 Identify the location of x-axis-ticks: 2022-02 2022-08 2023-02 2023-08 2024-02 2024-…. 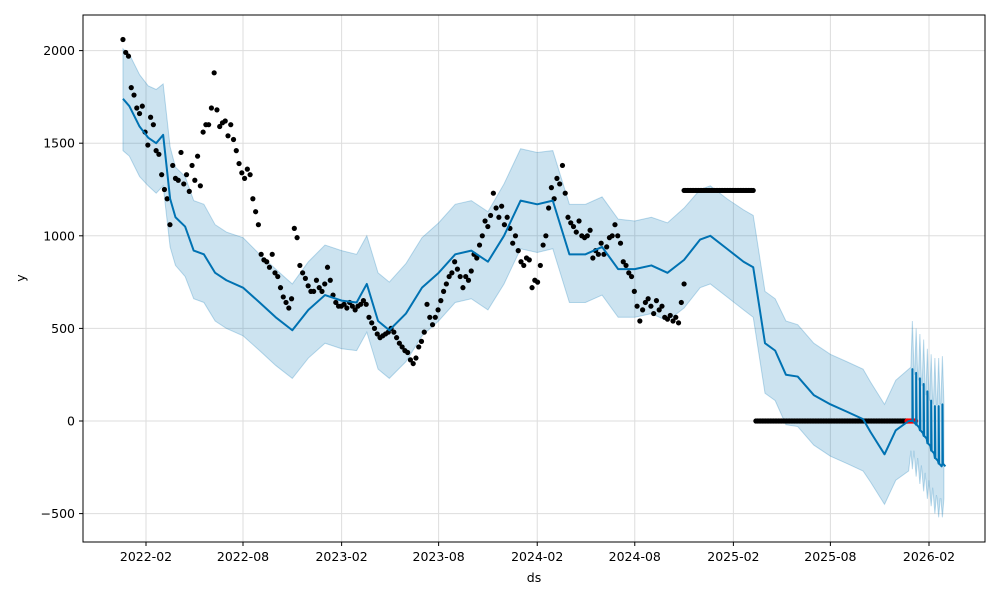
(537, 553).